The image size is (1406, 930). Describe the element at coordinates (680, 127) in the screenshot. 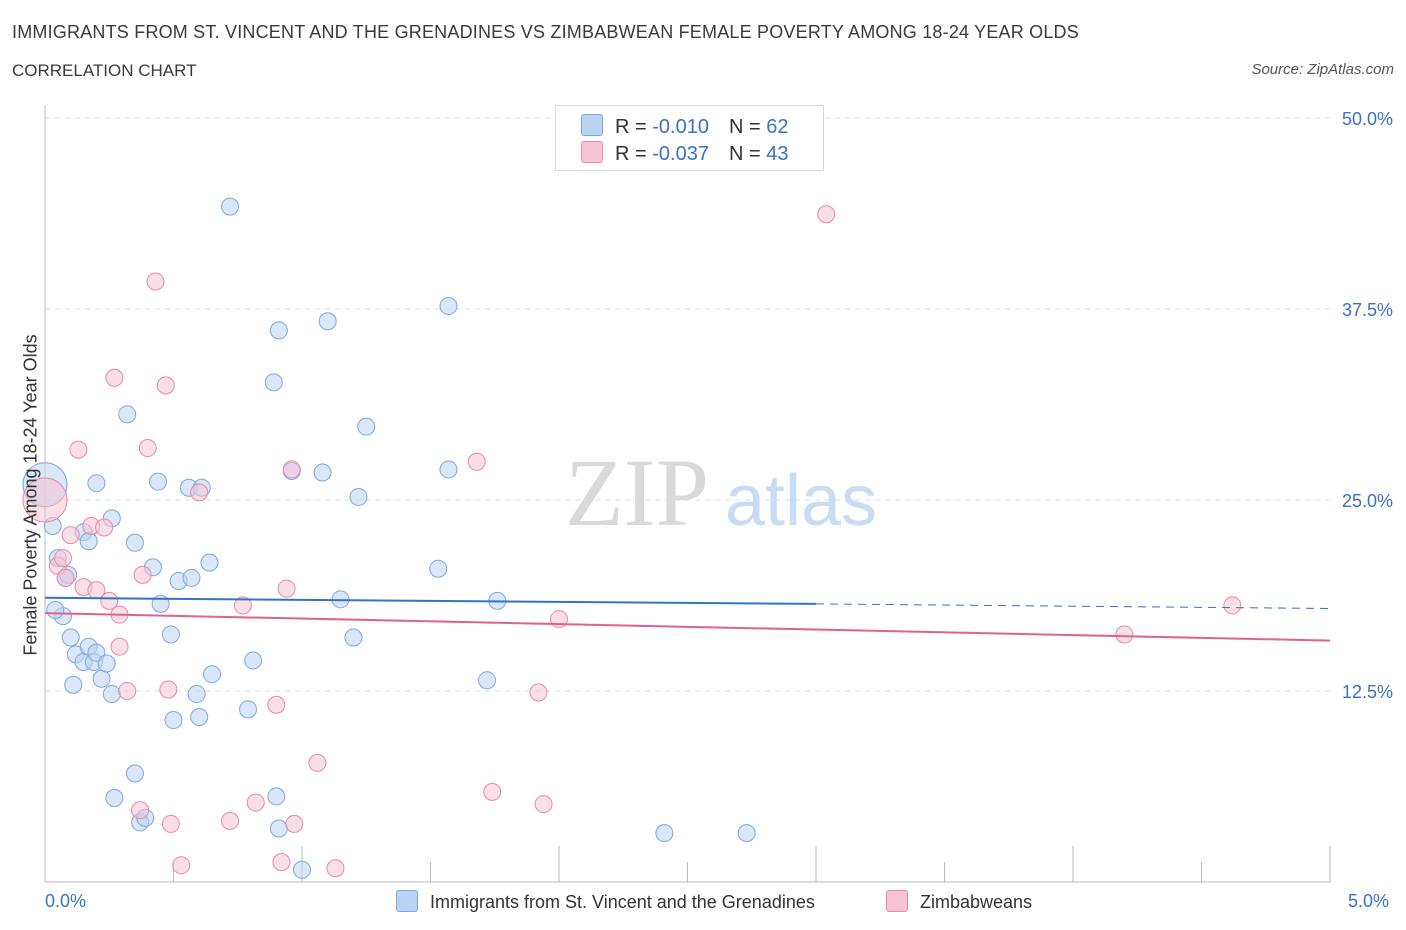

I see `r-value-blue: -0.010` at that location.